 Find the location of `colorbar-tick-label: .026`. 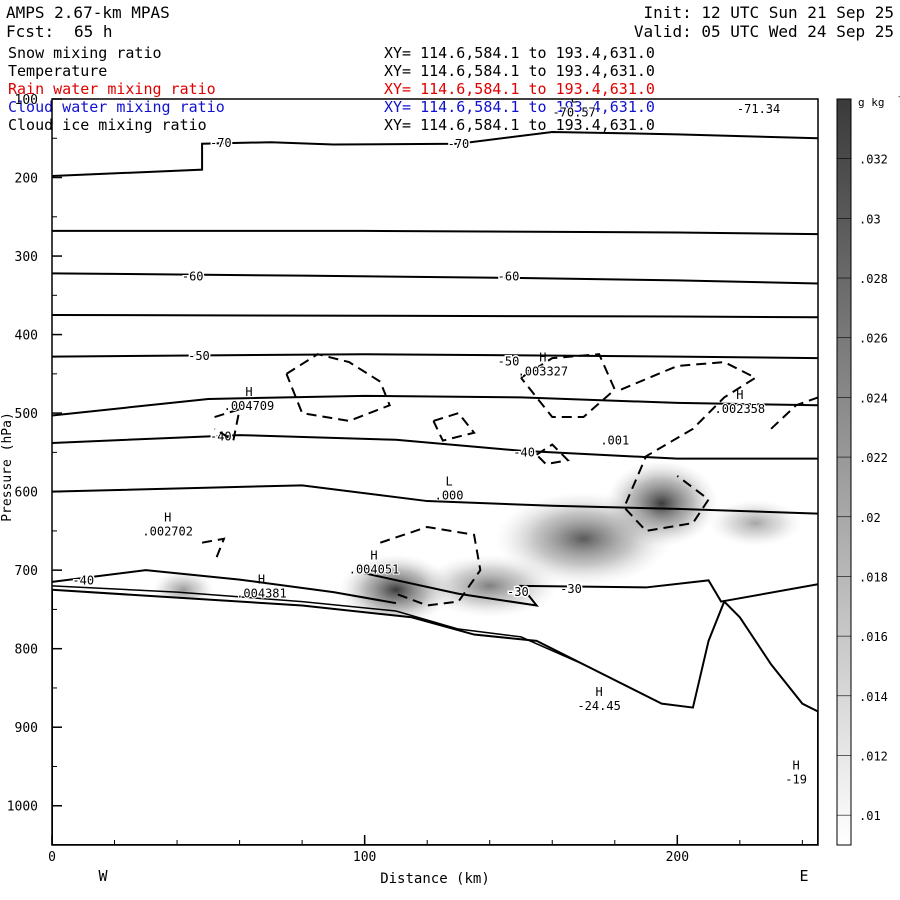

colorbar-tick-label: .026 is located at coordinates (873, 339).